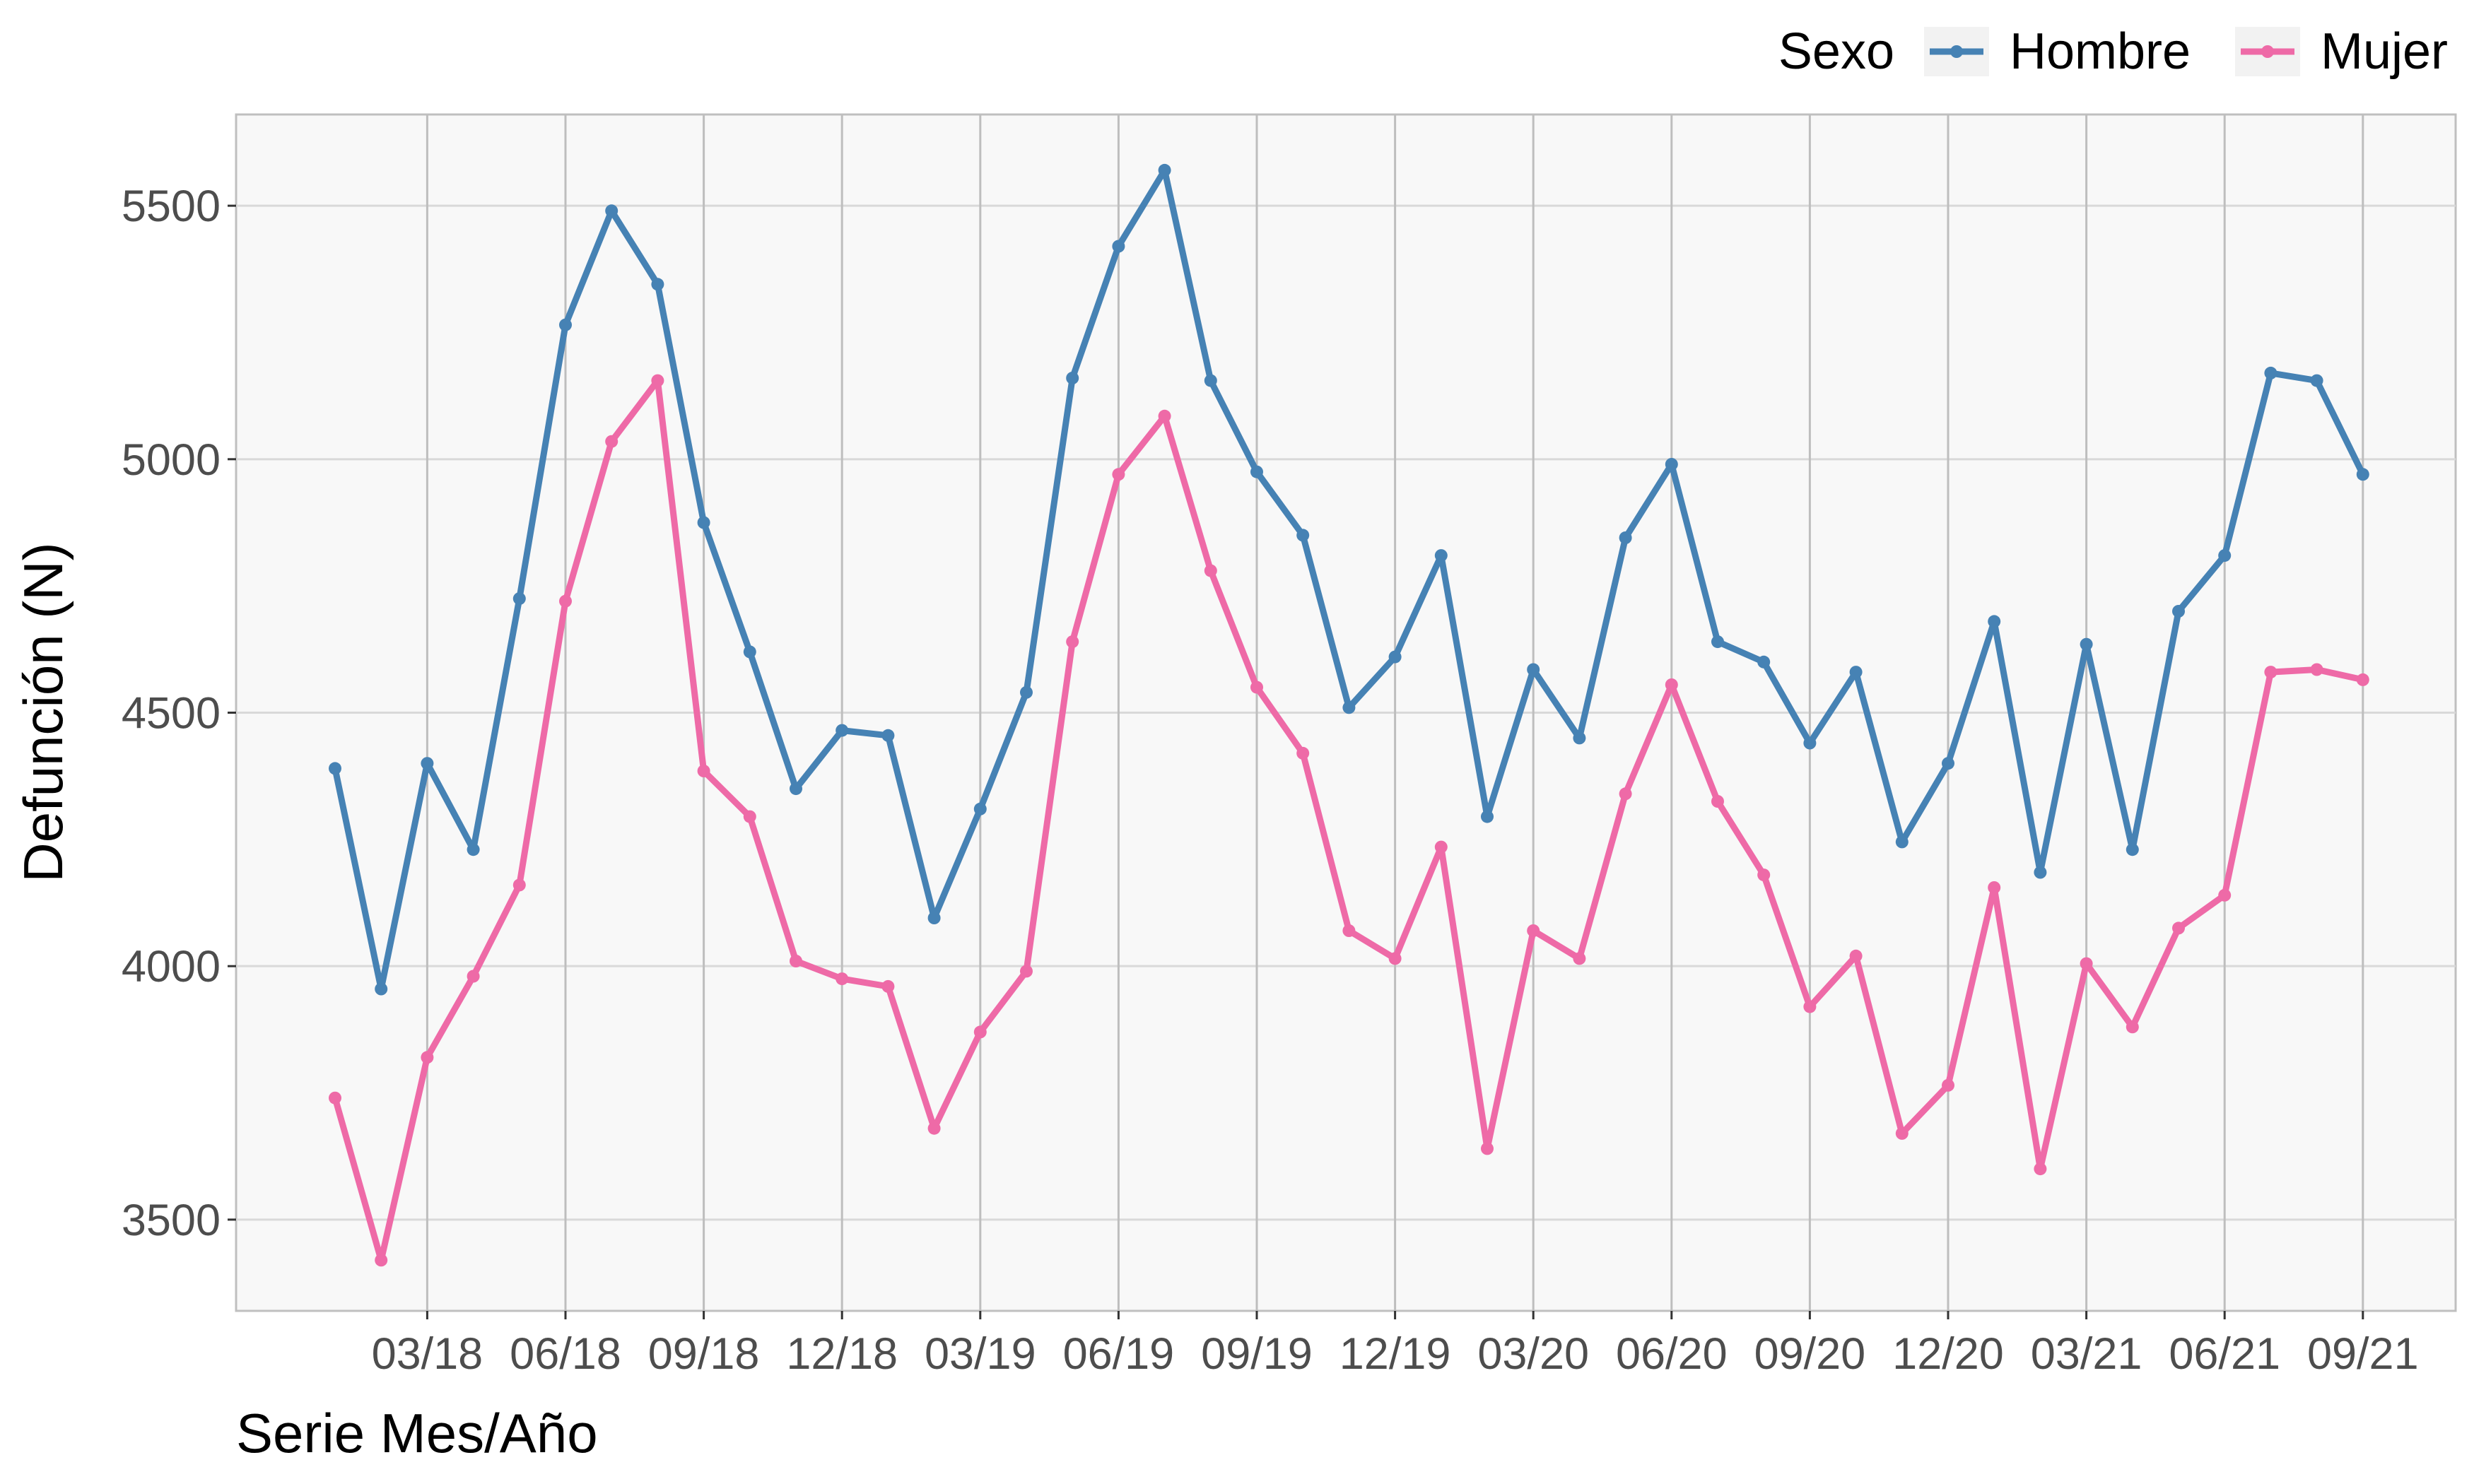 This screenshot has width=2474, height=1484. What do you see at coordinates (1810, 1354) in the screenshot?
I see `x-tick-label: 09/20` at bounding box center [1810, 1354].